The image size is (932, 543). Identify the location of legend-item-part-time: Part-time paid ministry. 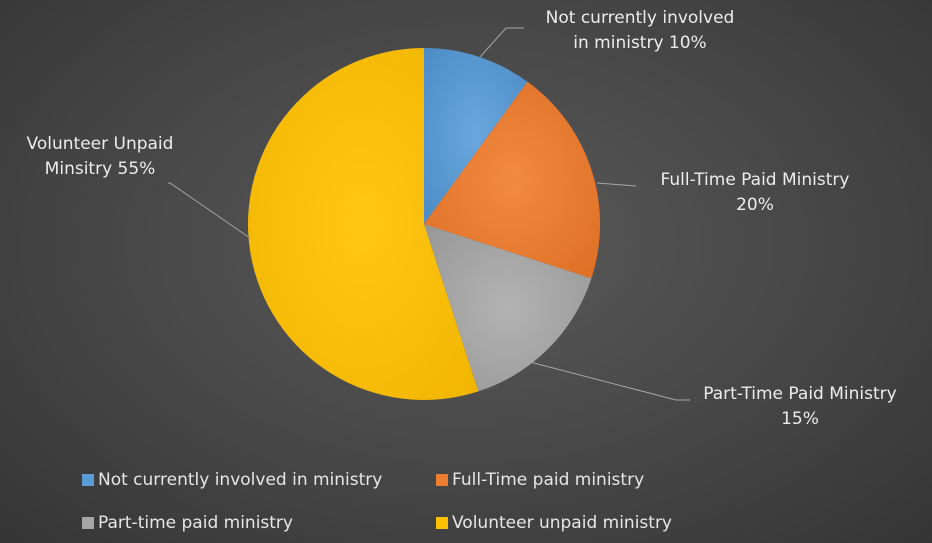
(187, 523).